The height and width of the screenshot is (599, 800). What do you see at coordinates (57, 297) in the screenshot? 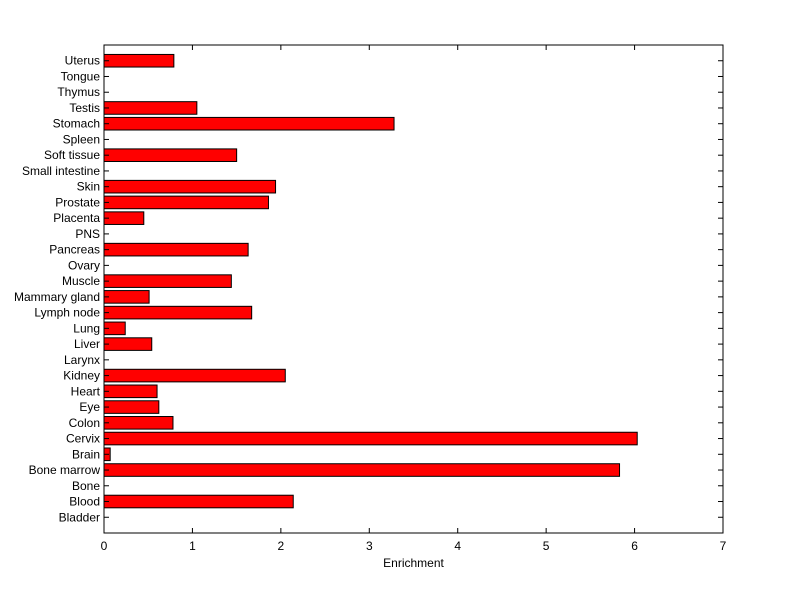
I see `y-tick-label-mammary-gland: Mammary gland` at bounding box center [57, 297].